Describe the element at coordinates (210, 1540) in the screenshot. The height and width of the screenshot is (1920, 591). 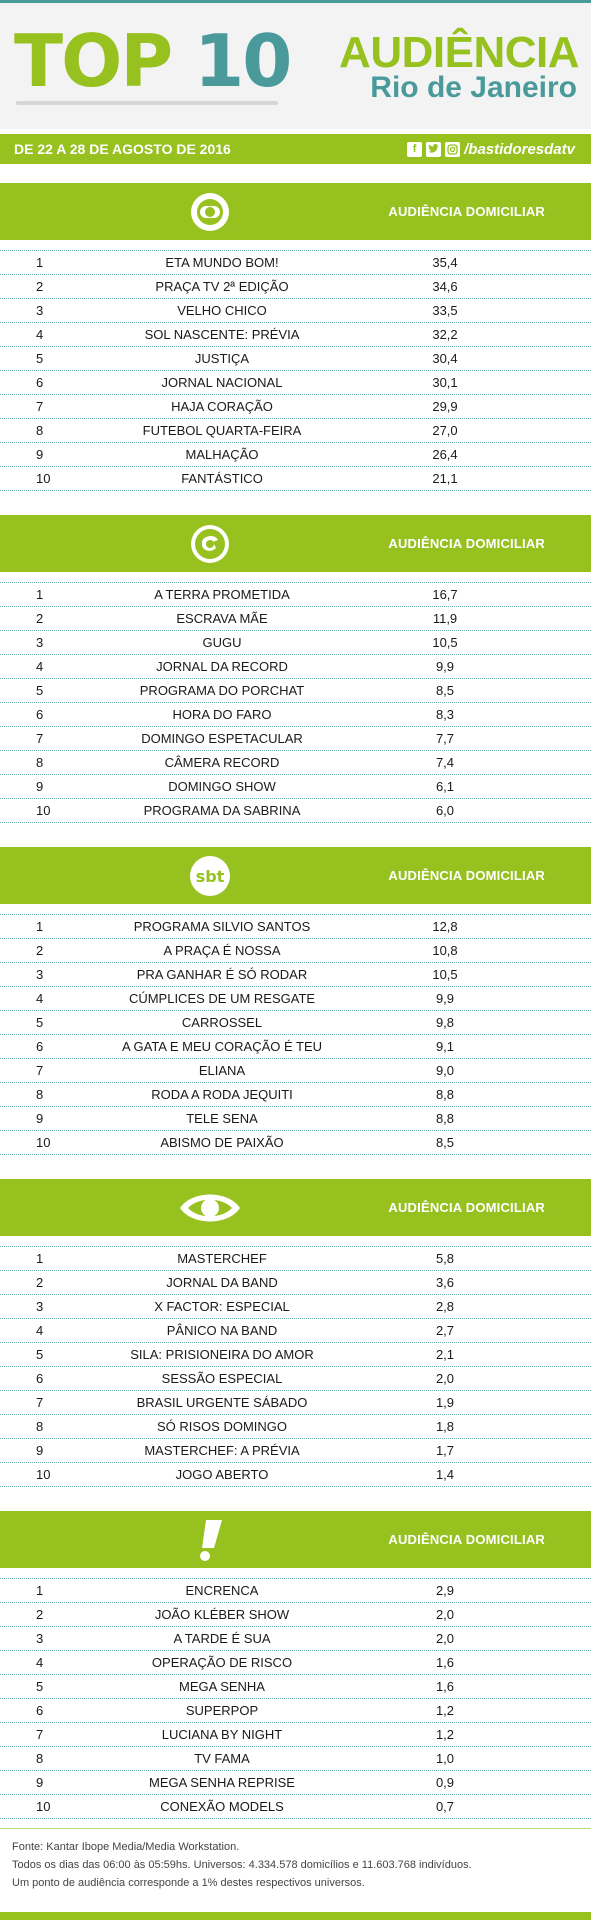
I see `redetv-logo-icon` at that location.